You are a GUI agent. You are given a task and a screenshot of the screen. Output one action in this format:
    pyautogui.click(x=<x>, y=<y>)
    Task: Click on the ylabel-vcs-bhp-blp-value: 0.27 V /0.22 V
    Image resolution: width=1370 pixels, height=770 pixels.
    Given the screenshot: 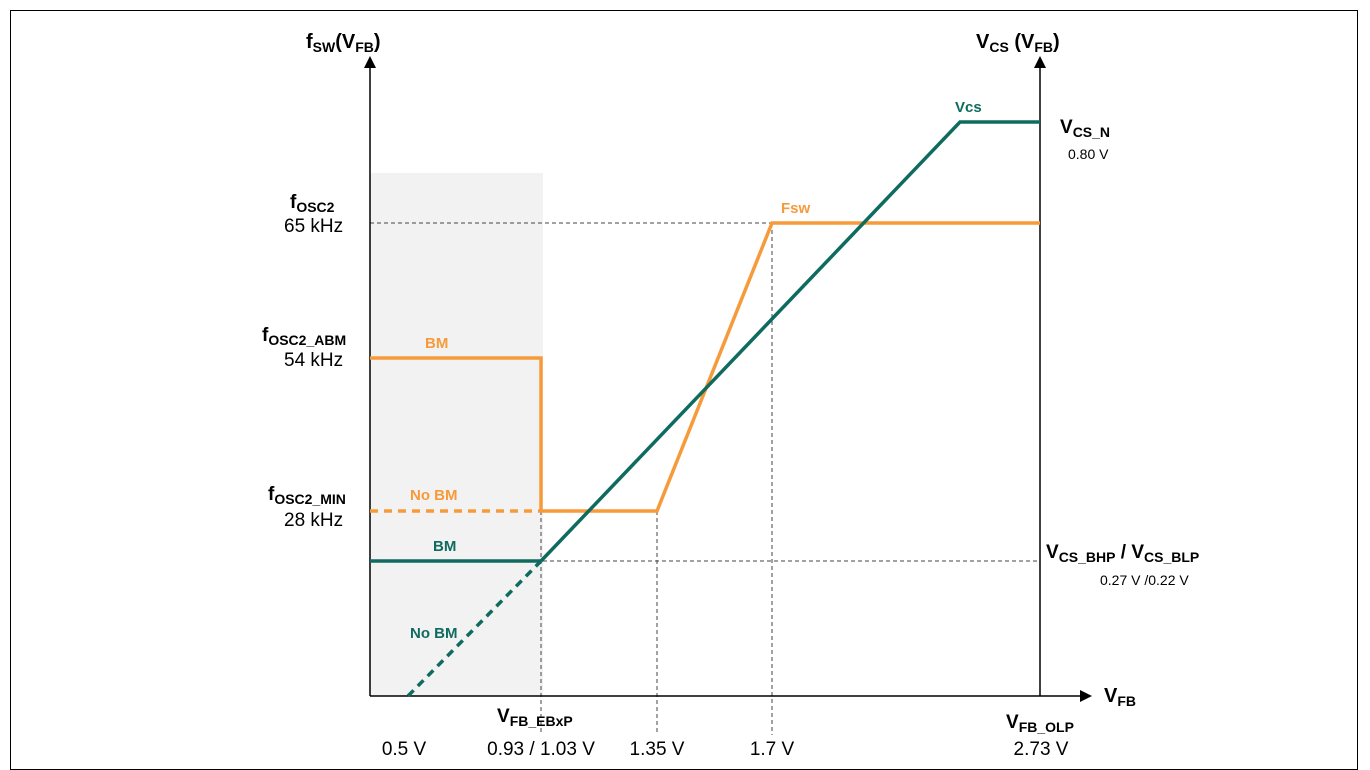 What is the action you would take?
    pyautogui.click(x=1144, y=580)
    